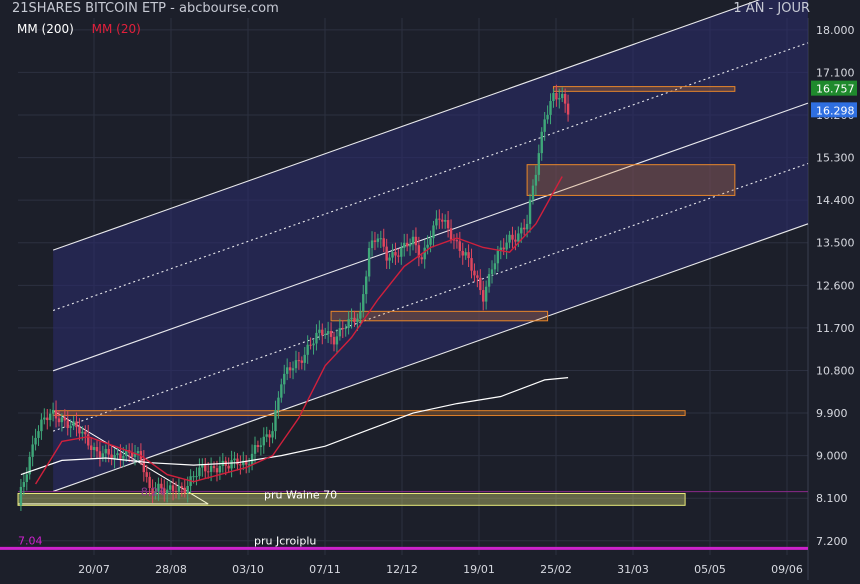  What do you see at coordinates (285, 540) in the screenshot?
I see `annotation-pru-jcroiplu: pru Jcroiplu` at bounding box center [285, 540].